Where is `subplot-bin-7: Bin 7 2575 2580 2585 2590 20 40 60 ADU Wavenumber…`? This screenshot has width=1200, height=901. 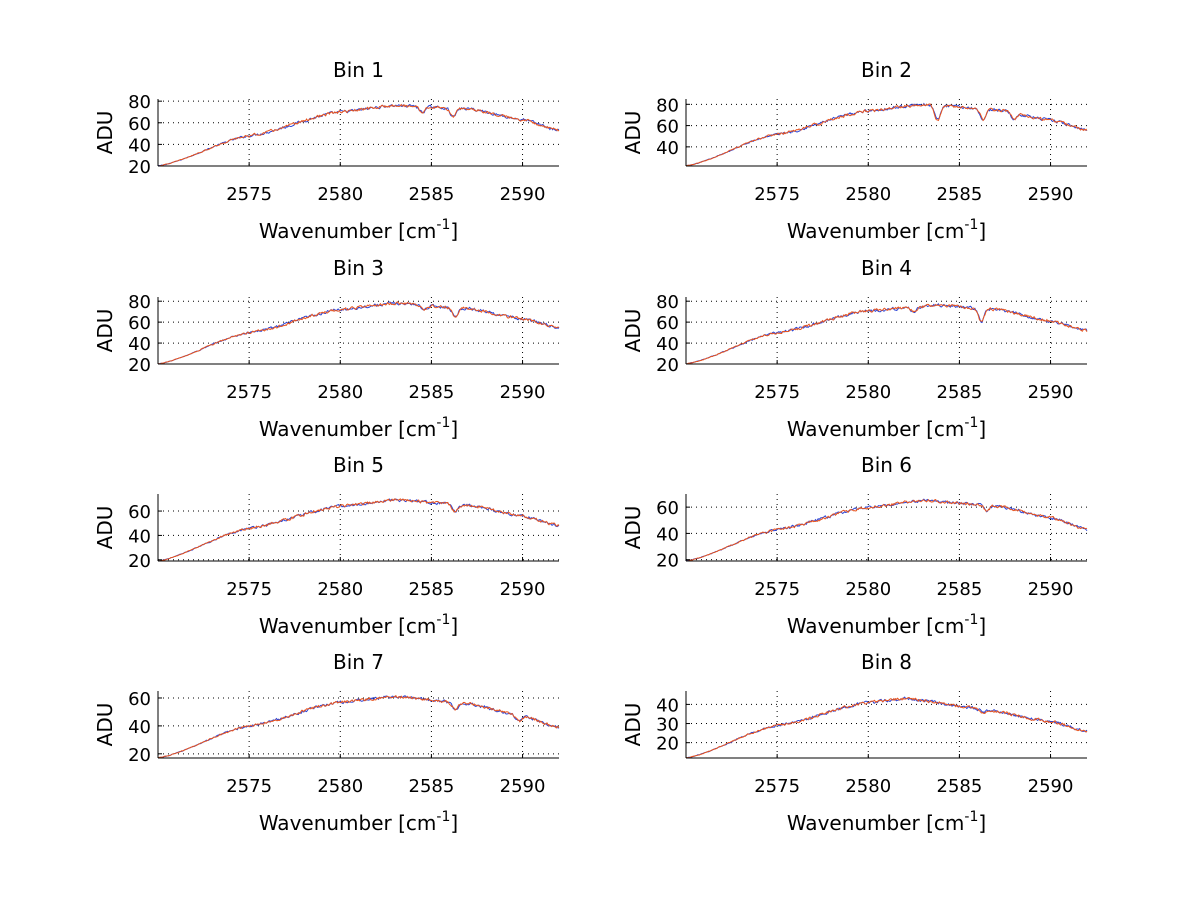 subplot-bin-7: Bin 7 2575 2580 2585 2590 20 40 60 ADU Wavenumber… is located at coordinates (326, 742).